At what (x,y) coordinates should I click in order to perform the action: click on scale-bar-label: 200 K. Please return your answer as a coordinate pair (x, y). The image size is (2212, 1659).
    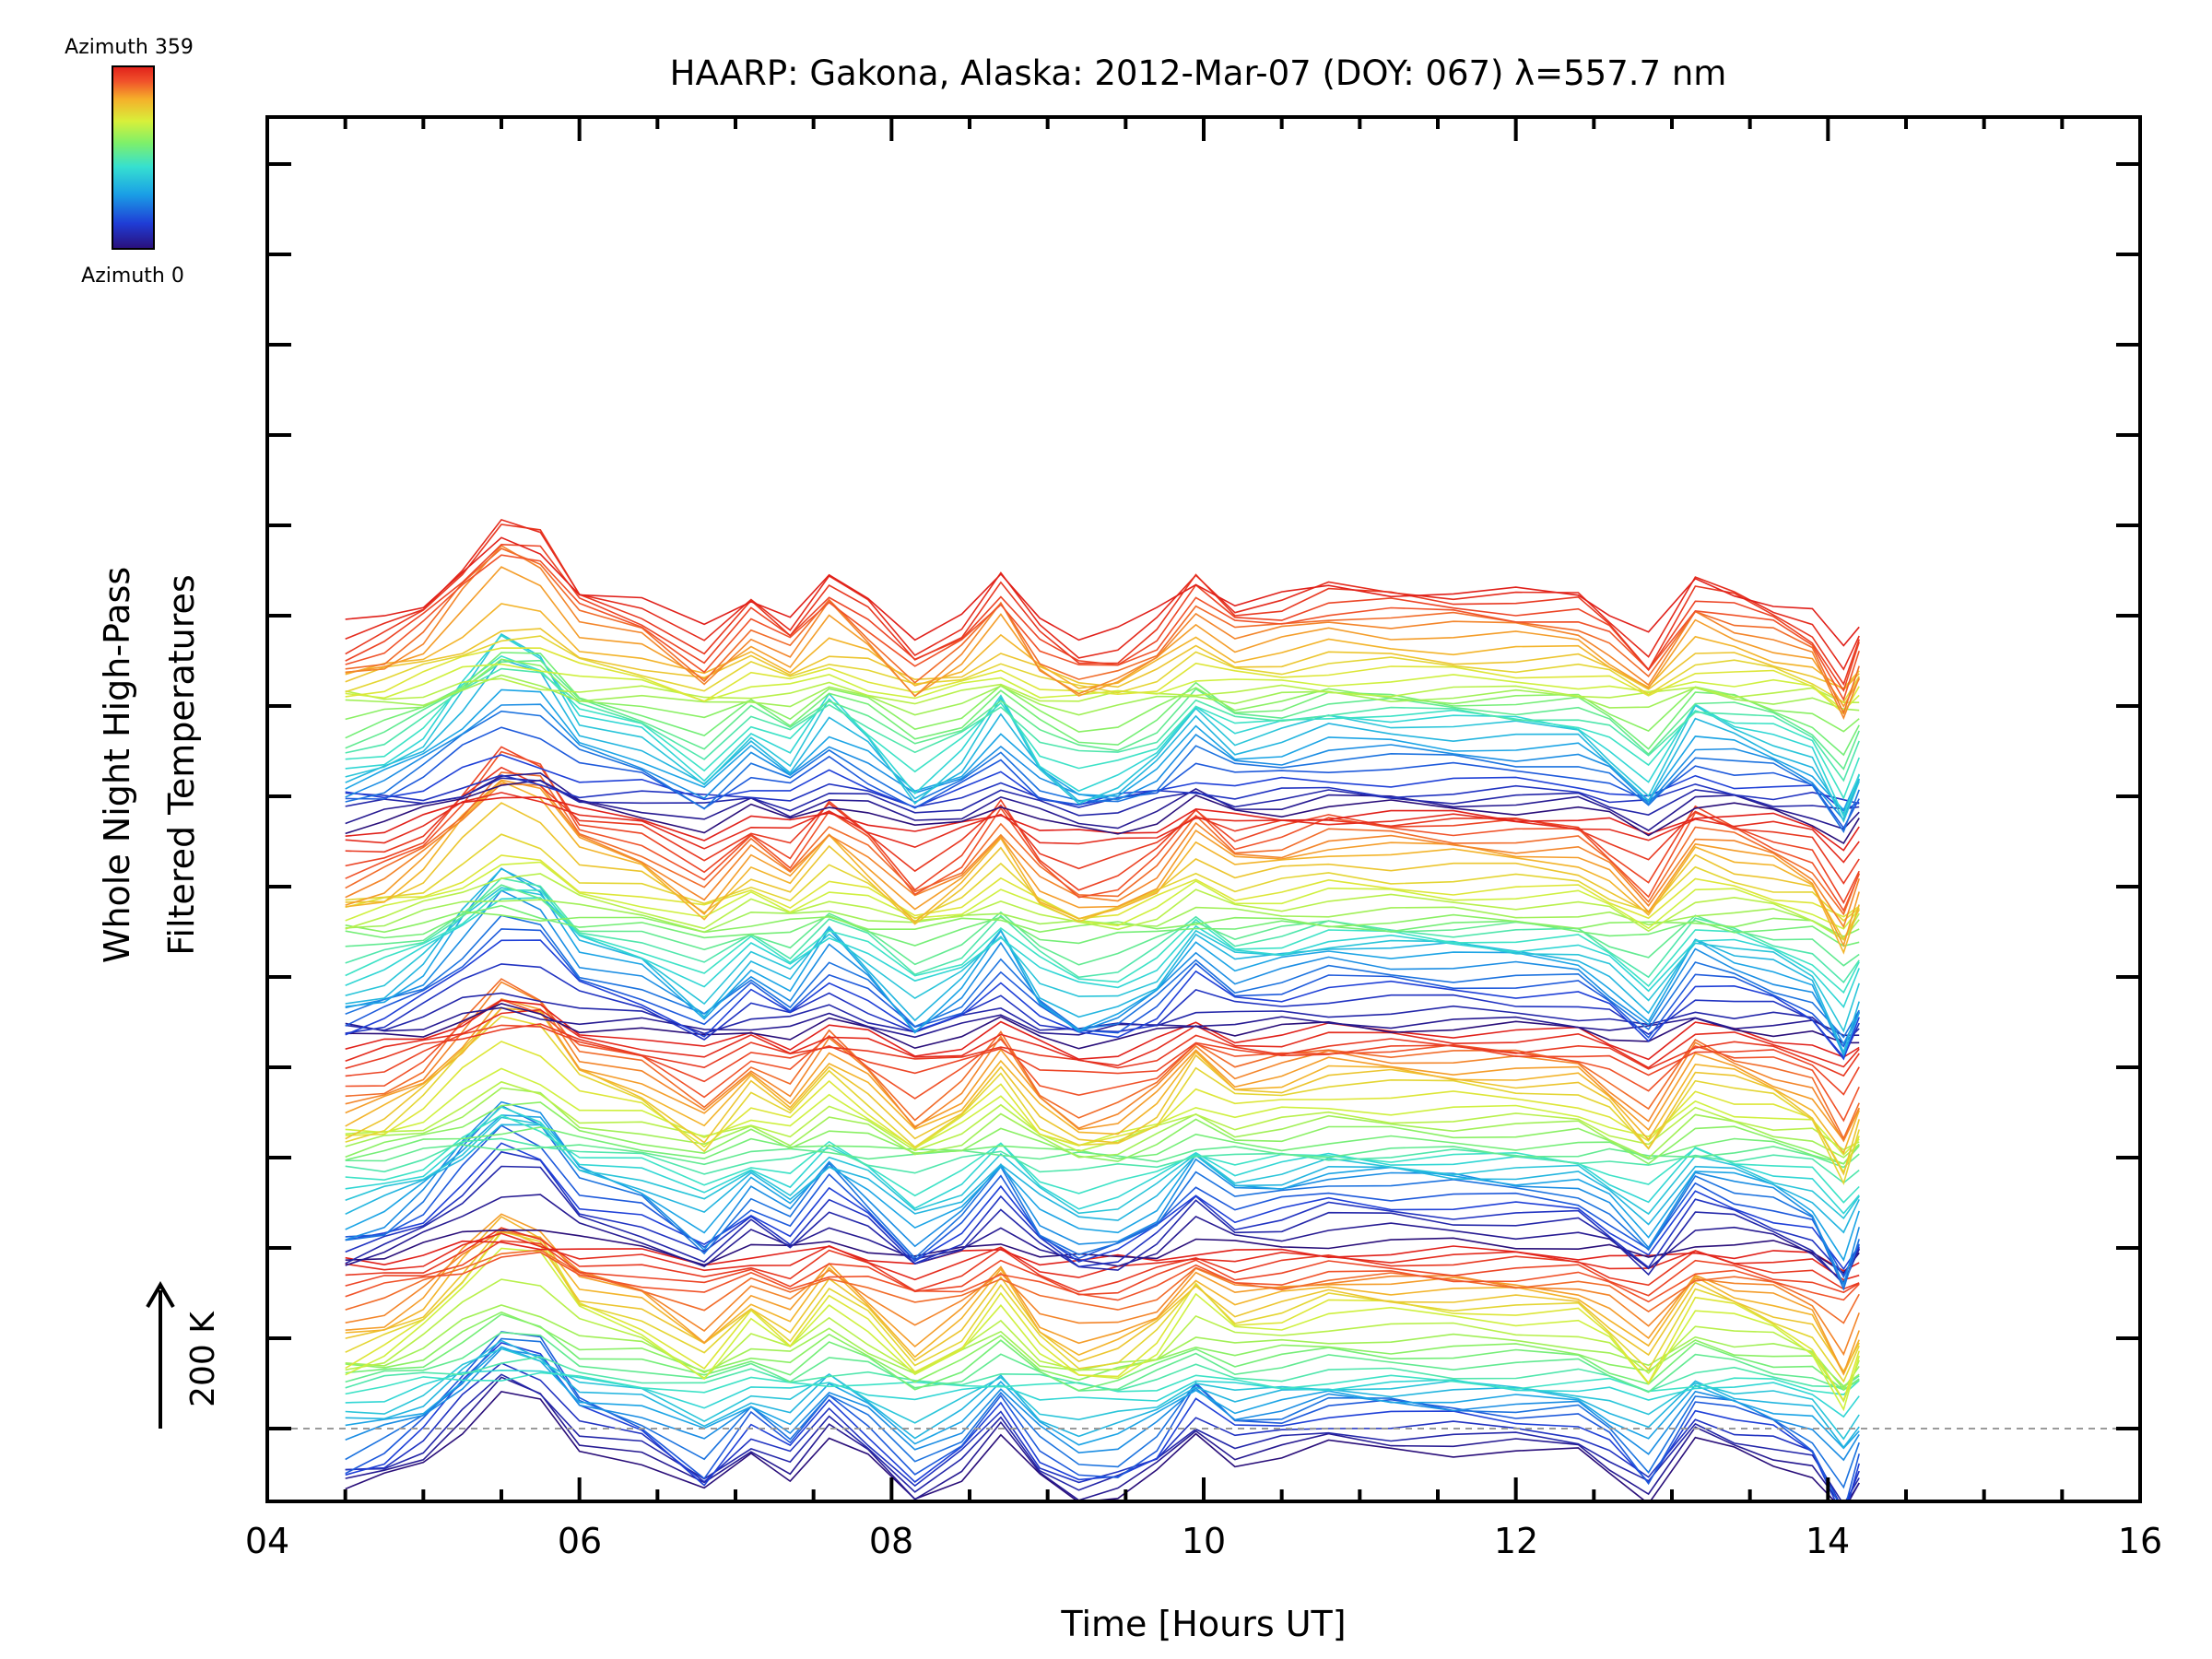
    Looking at the image, I should click on (203, 1359).